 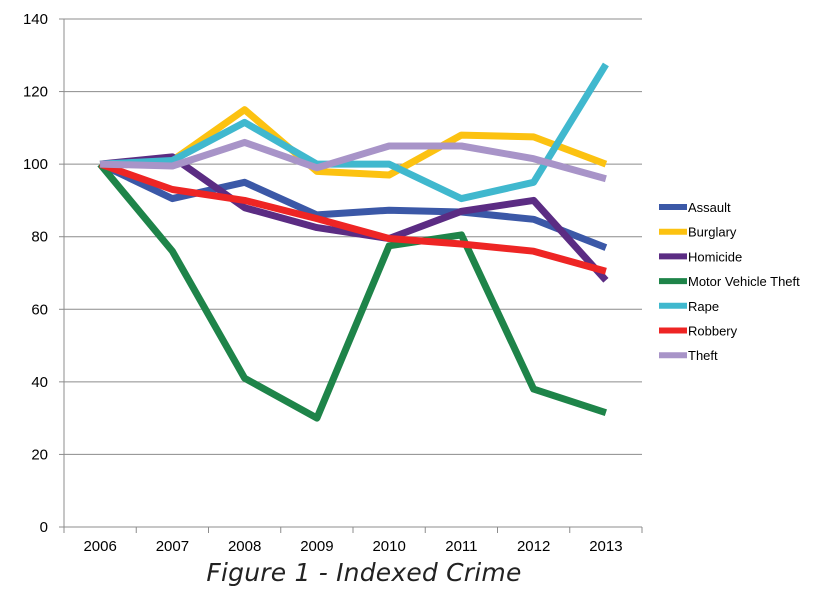 What do you see at coordinates (388, 546) in the screenshot?
I see `x-tick-label-2010: 2010` at bounding box center [388, 546].